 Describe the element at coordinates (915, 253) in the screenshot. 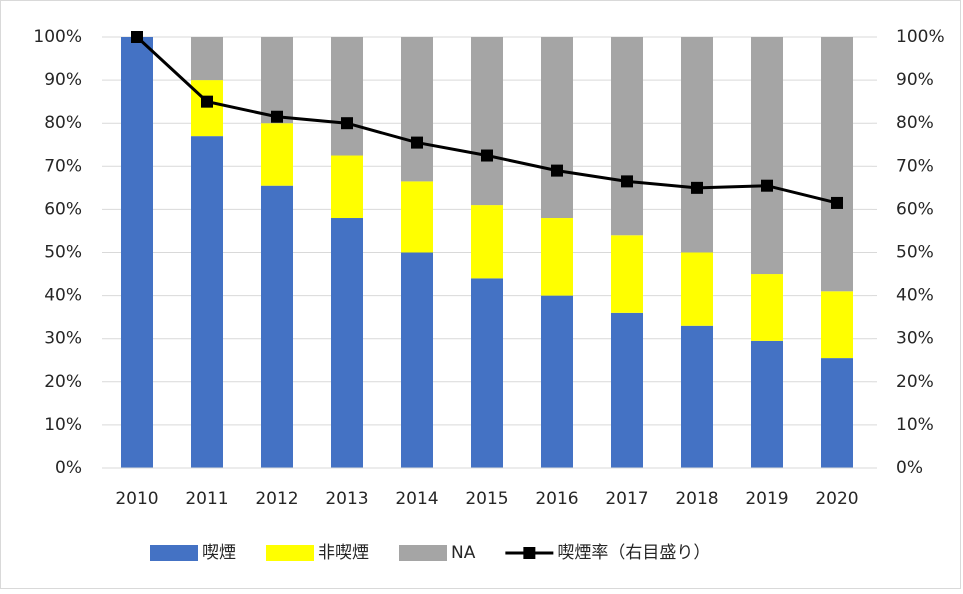

I see `y2-tick-label: 50%` at that location.